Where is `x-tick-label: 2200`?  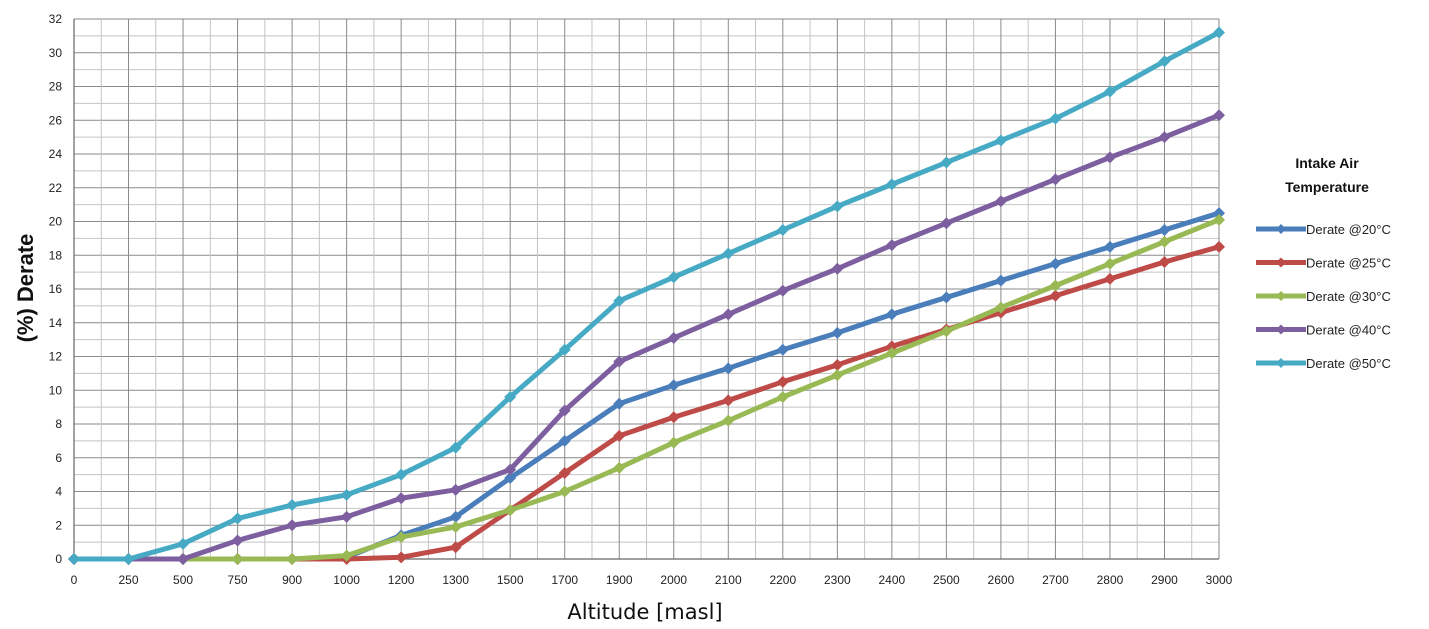
x-tick-label: 2200 is located at coordinates (782, 580).